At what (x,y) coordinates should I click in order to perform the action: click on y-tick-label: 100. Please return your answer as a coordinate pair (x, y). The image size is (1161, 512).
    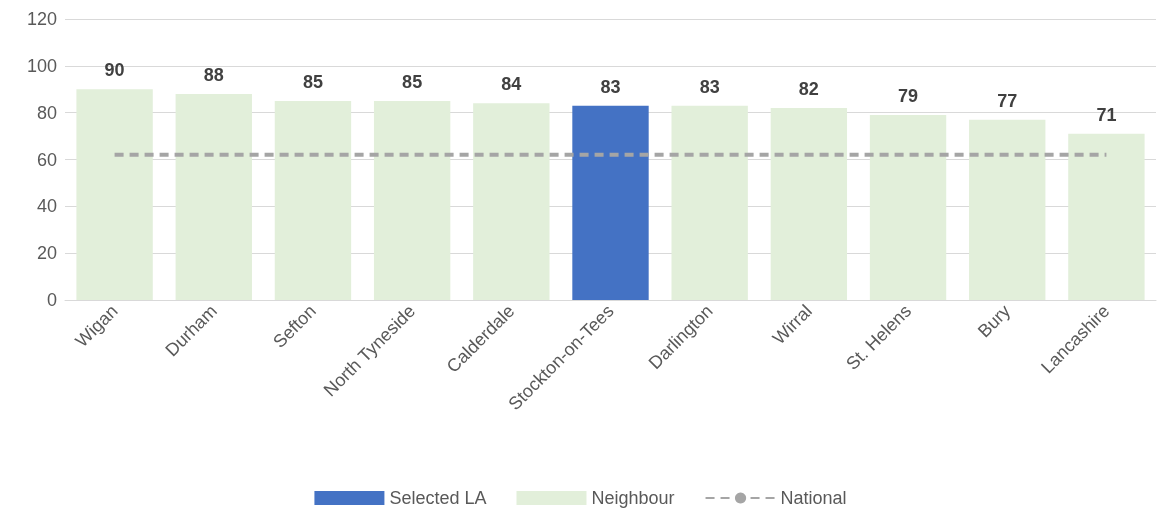
    Looking at the image, I should click on (41, 65).